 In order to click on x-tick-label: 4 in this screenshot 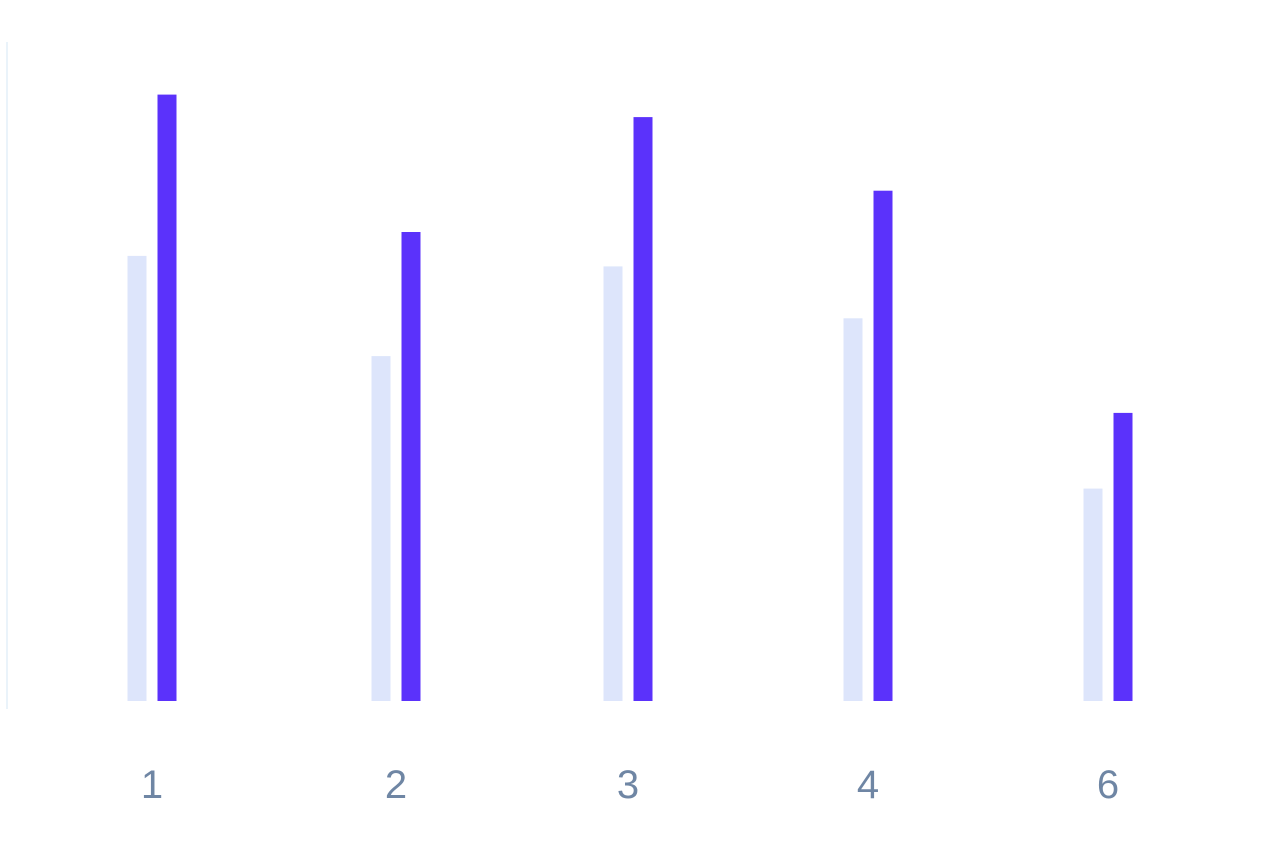, I will do `click(868, 785)`.